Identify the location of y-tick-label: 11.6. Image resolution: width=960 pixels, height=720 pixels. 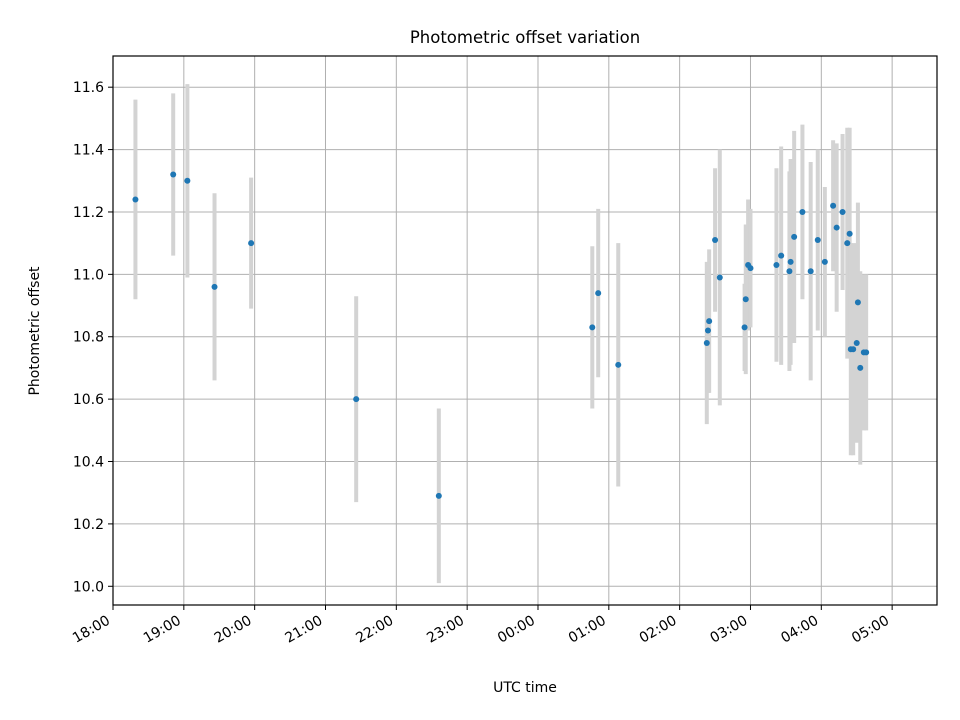
(88, 88).